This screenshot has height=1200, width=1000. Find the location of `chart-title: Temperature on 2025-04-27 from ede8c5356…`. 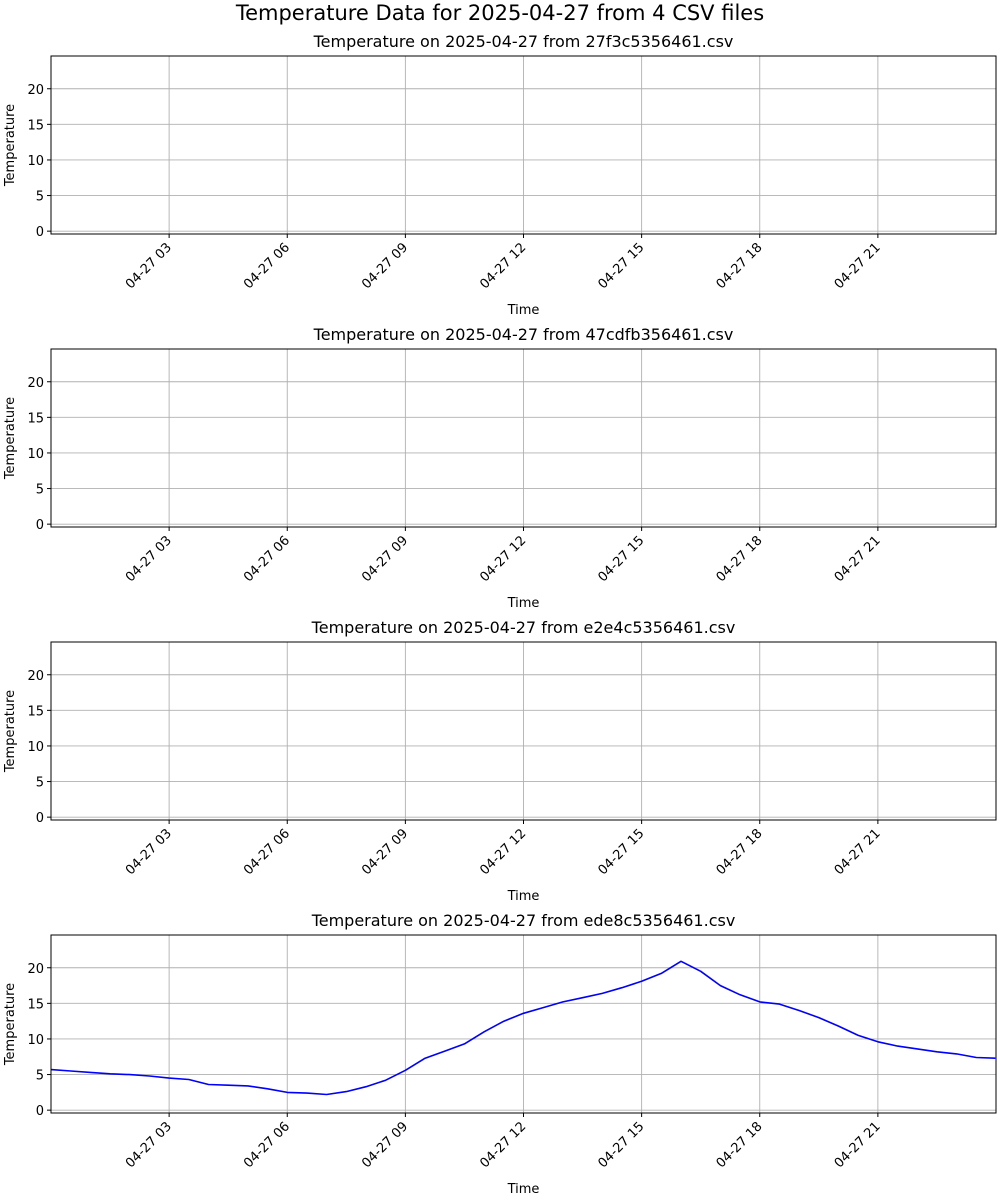

chart-title: Temperature on 2025-04-27 from ede8c5356… is located at coordinates (523, 920).